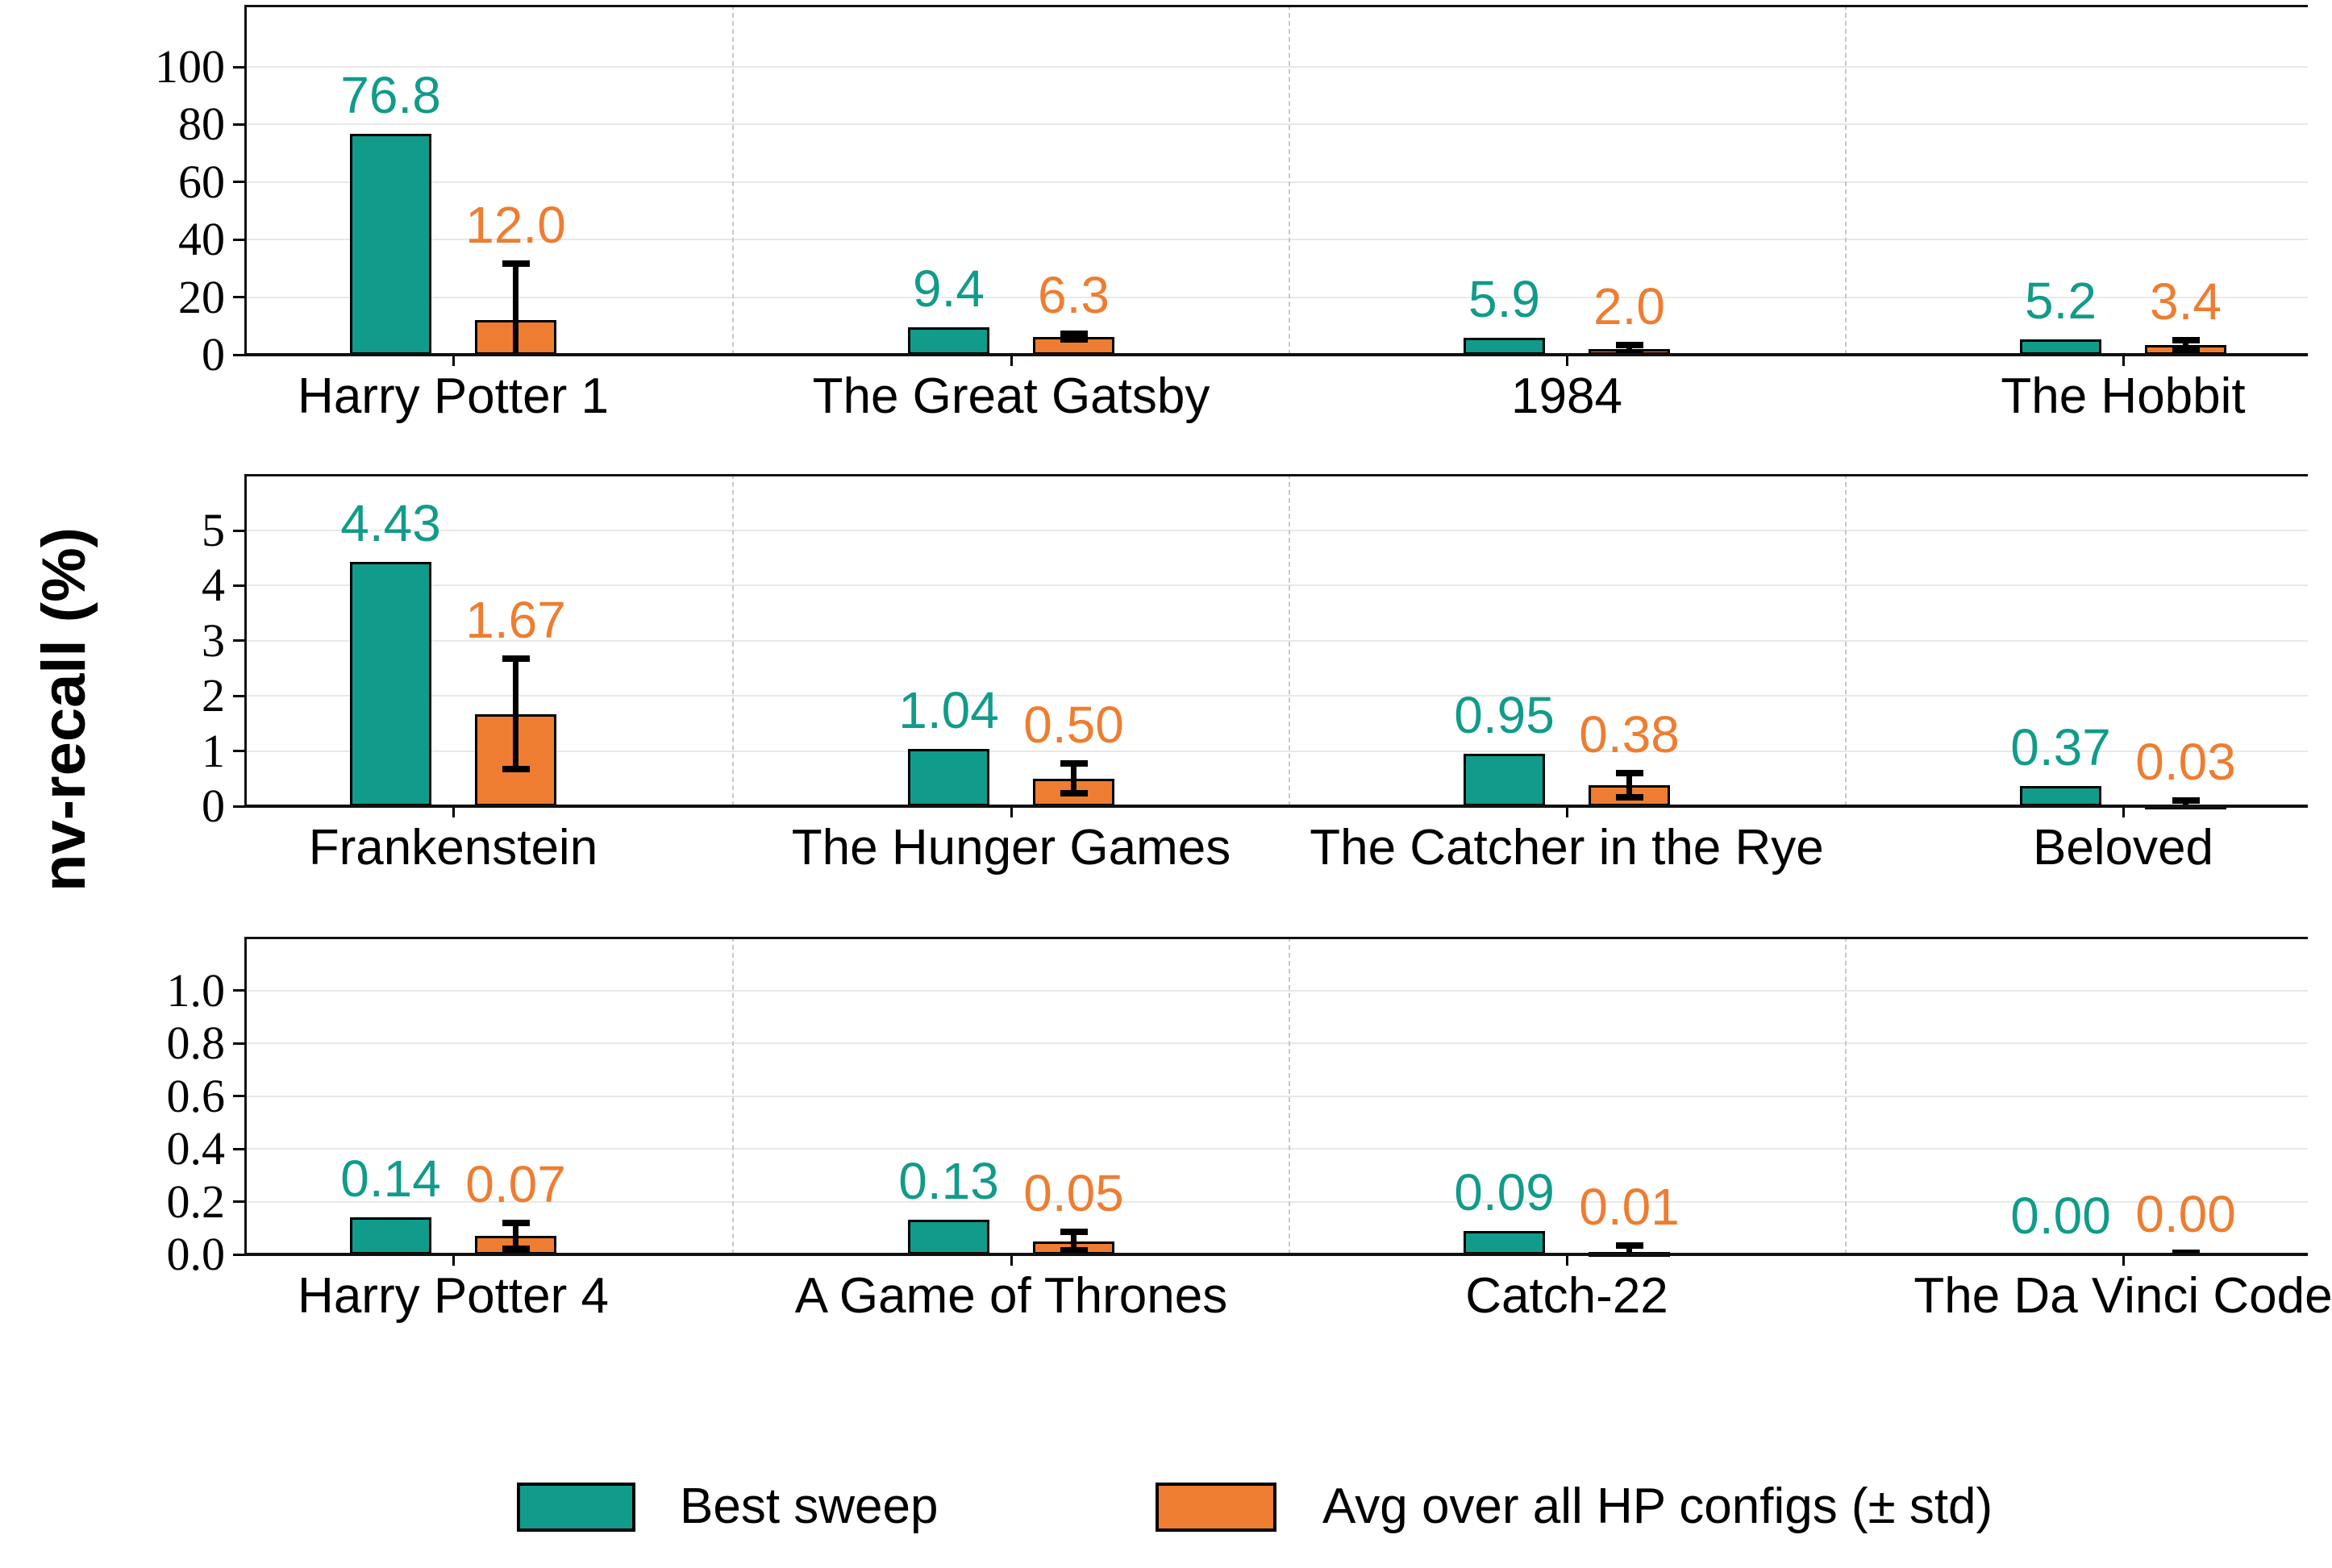 The height and width of the screenshot is (1568, 2332). What do you see at coordinates (1567, 848) in the screenshot?
I see `x-tick-label: The Catcher in the Rye` at bounding box center [1567, 848].